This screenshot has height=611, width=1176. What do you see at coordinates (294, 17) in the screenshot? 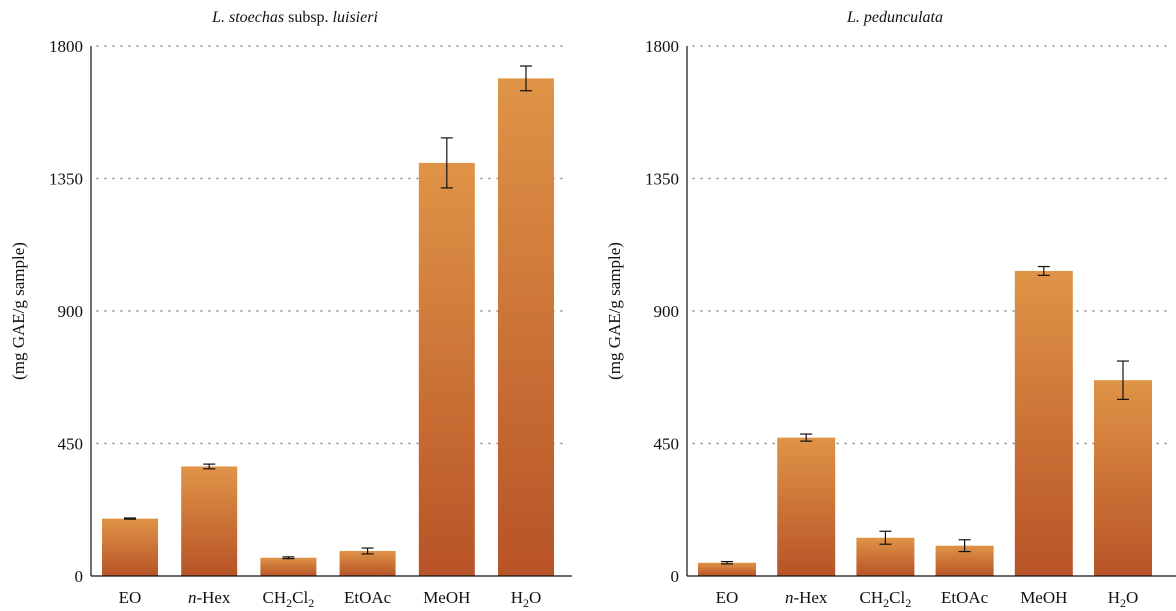
I see `chart-title: L. stoechas subsp. luisieri` at bounding box center [294, 17].